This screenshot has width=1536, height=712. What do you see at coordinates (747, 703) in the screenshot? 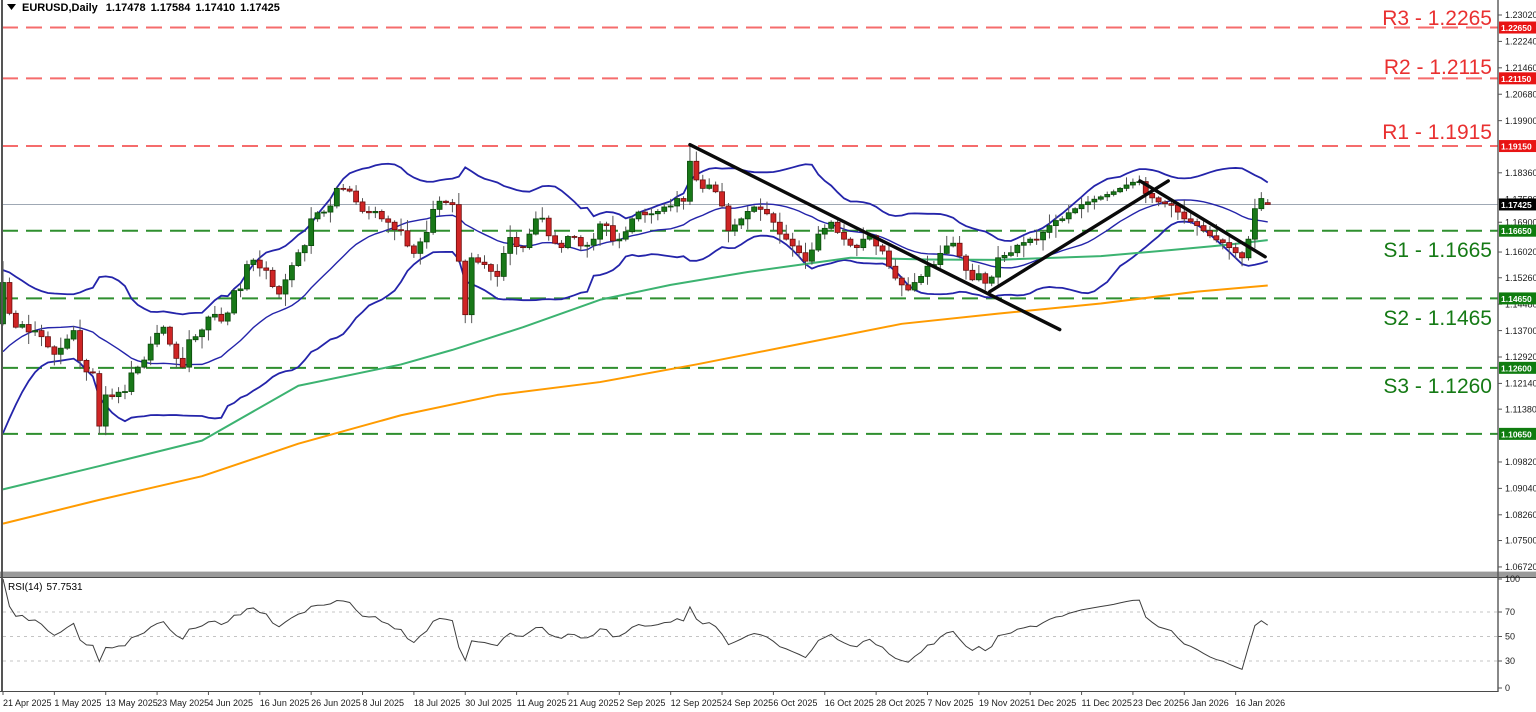
I see `date-tick-label: 24 Sep 2025` at bounding box center [747, 703].